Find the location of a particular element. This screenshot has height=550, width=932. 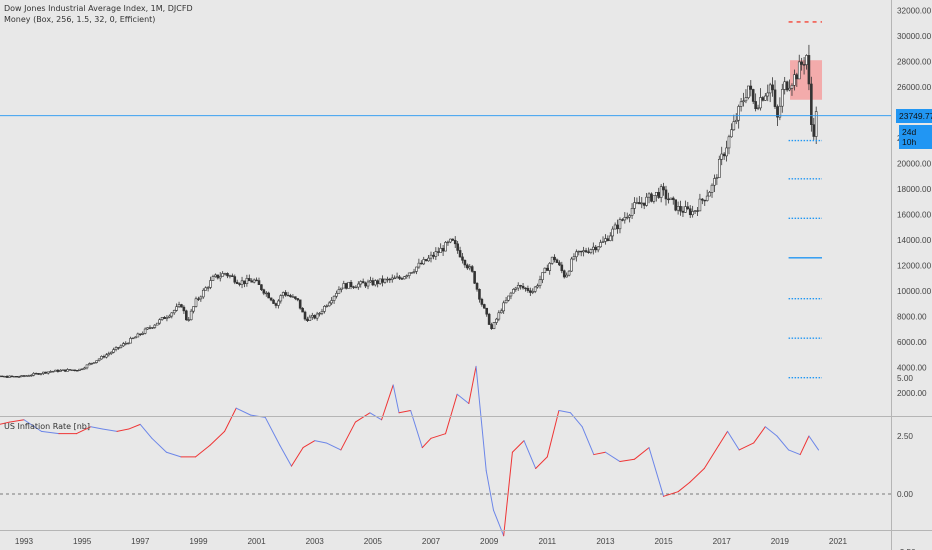

price-tick-label: 18000.00 is located at coordinates (914, 189).